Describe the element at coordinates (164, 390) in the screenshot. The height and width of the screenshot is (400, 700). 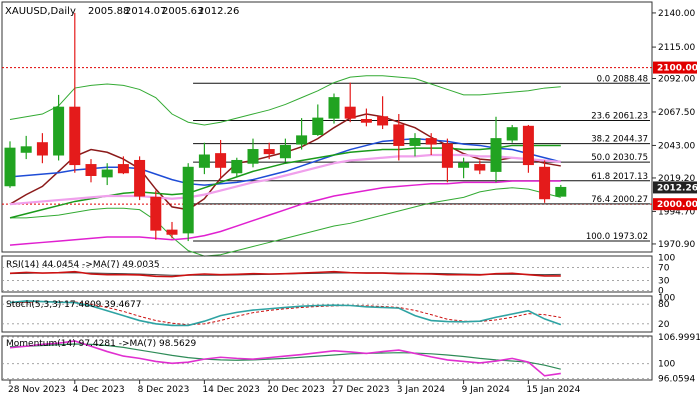
I see `time-tick-label: 8 Dec 2023` at that location.